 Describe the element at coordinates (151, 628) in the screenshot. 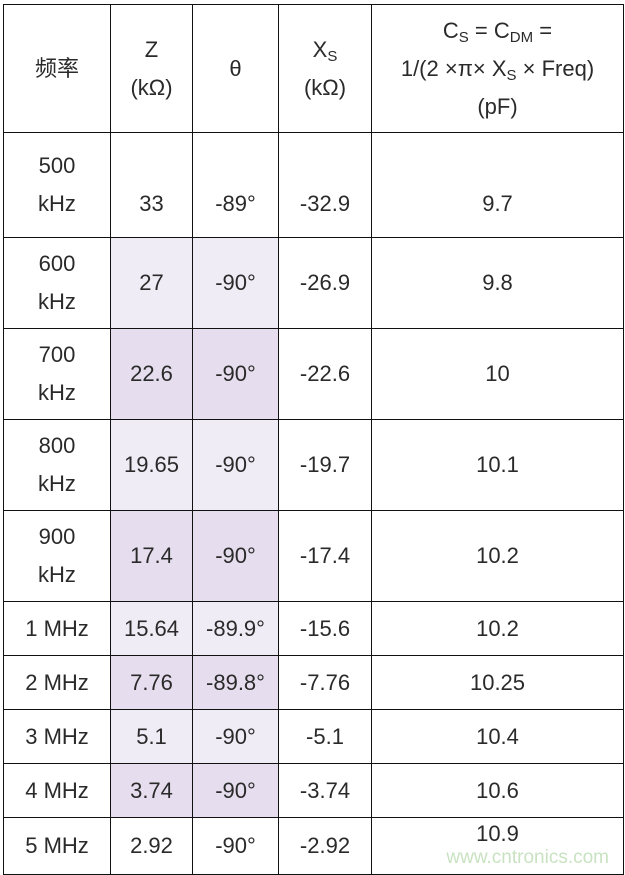

I see `cell-z: 15.64` at that location.